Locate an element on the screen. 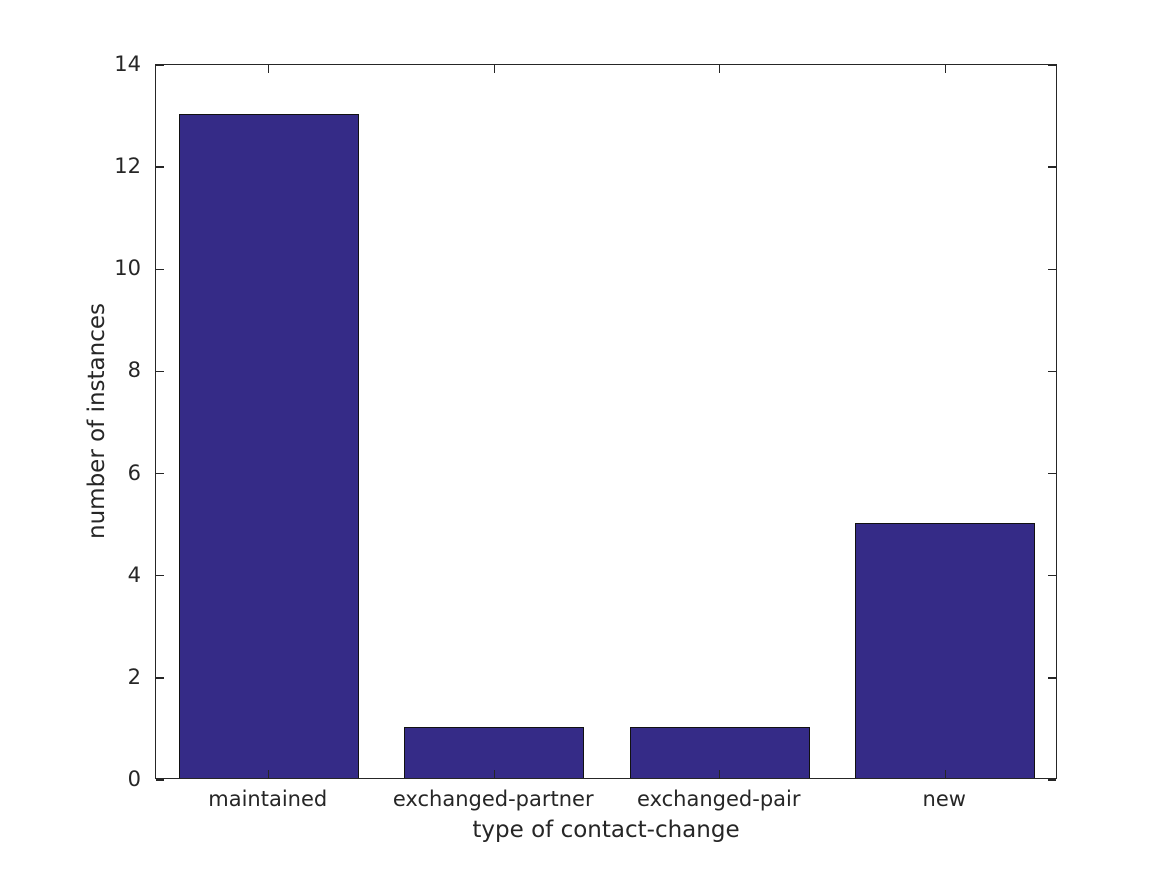 Image resolution: width=1167 pixels, height=875 pixels. x-tick-bottom-maintained is located at coordinates (269, 774).